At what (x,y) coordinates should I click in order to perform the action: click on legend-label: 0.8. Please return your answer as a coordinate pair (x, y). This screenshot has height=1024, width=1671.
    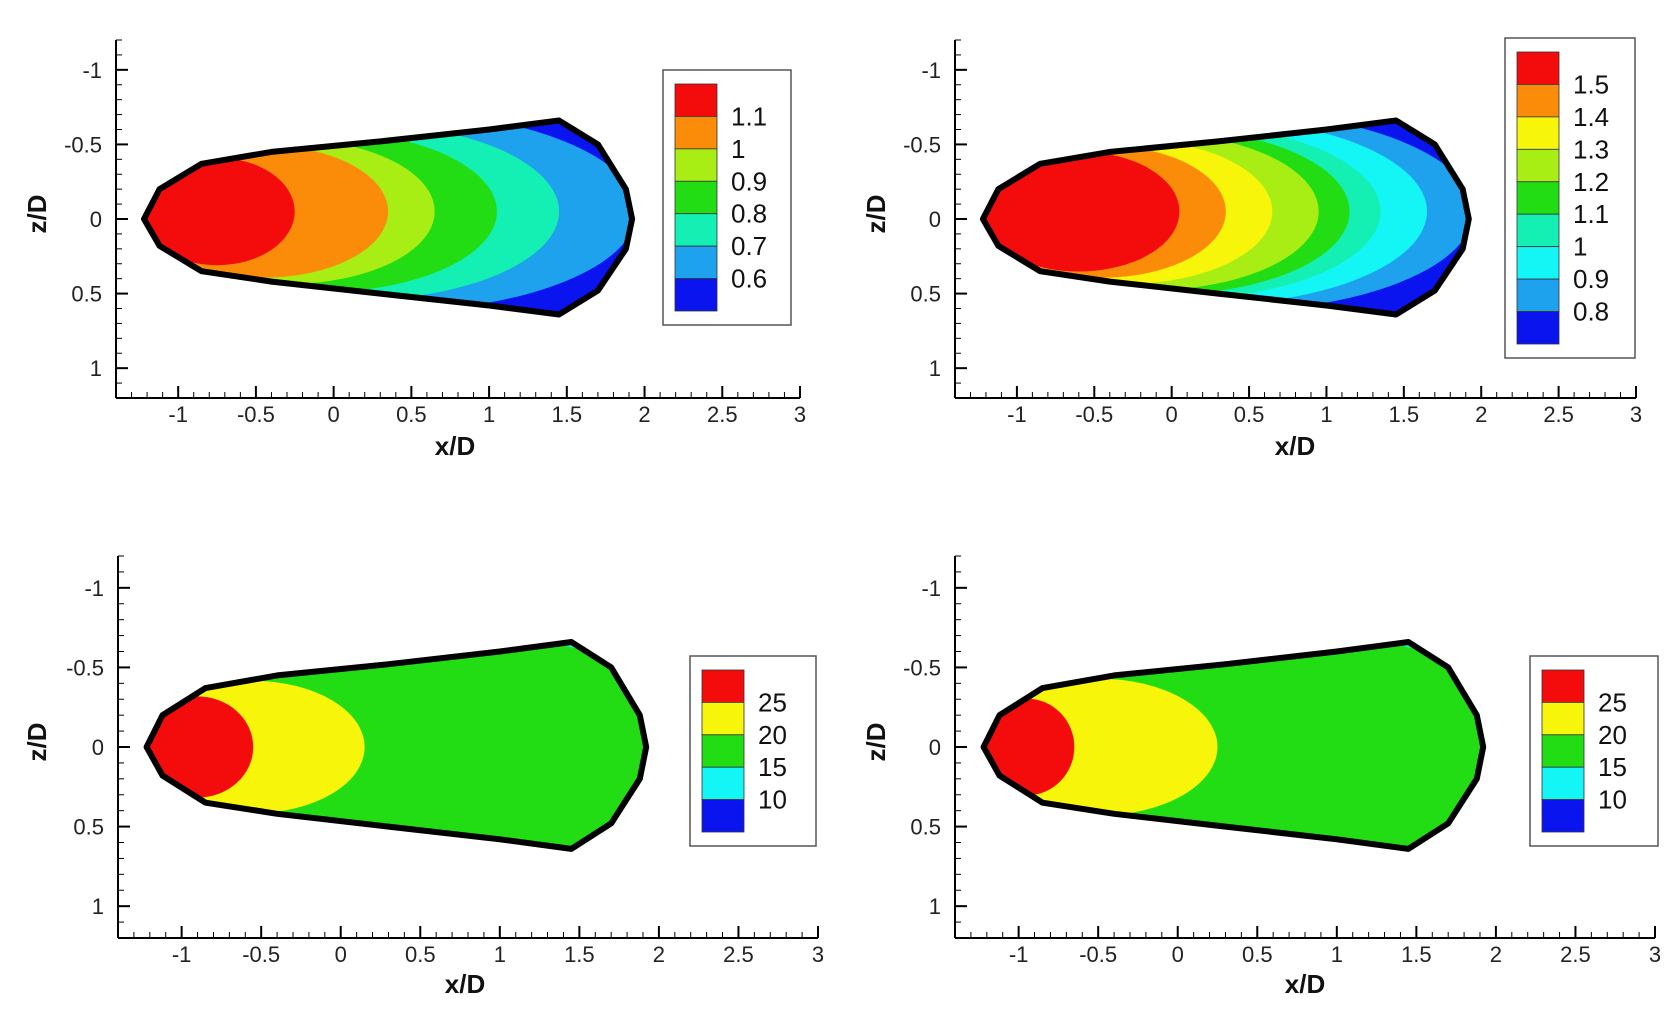
    Looking at the image, I should click on (749, 214).